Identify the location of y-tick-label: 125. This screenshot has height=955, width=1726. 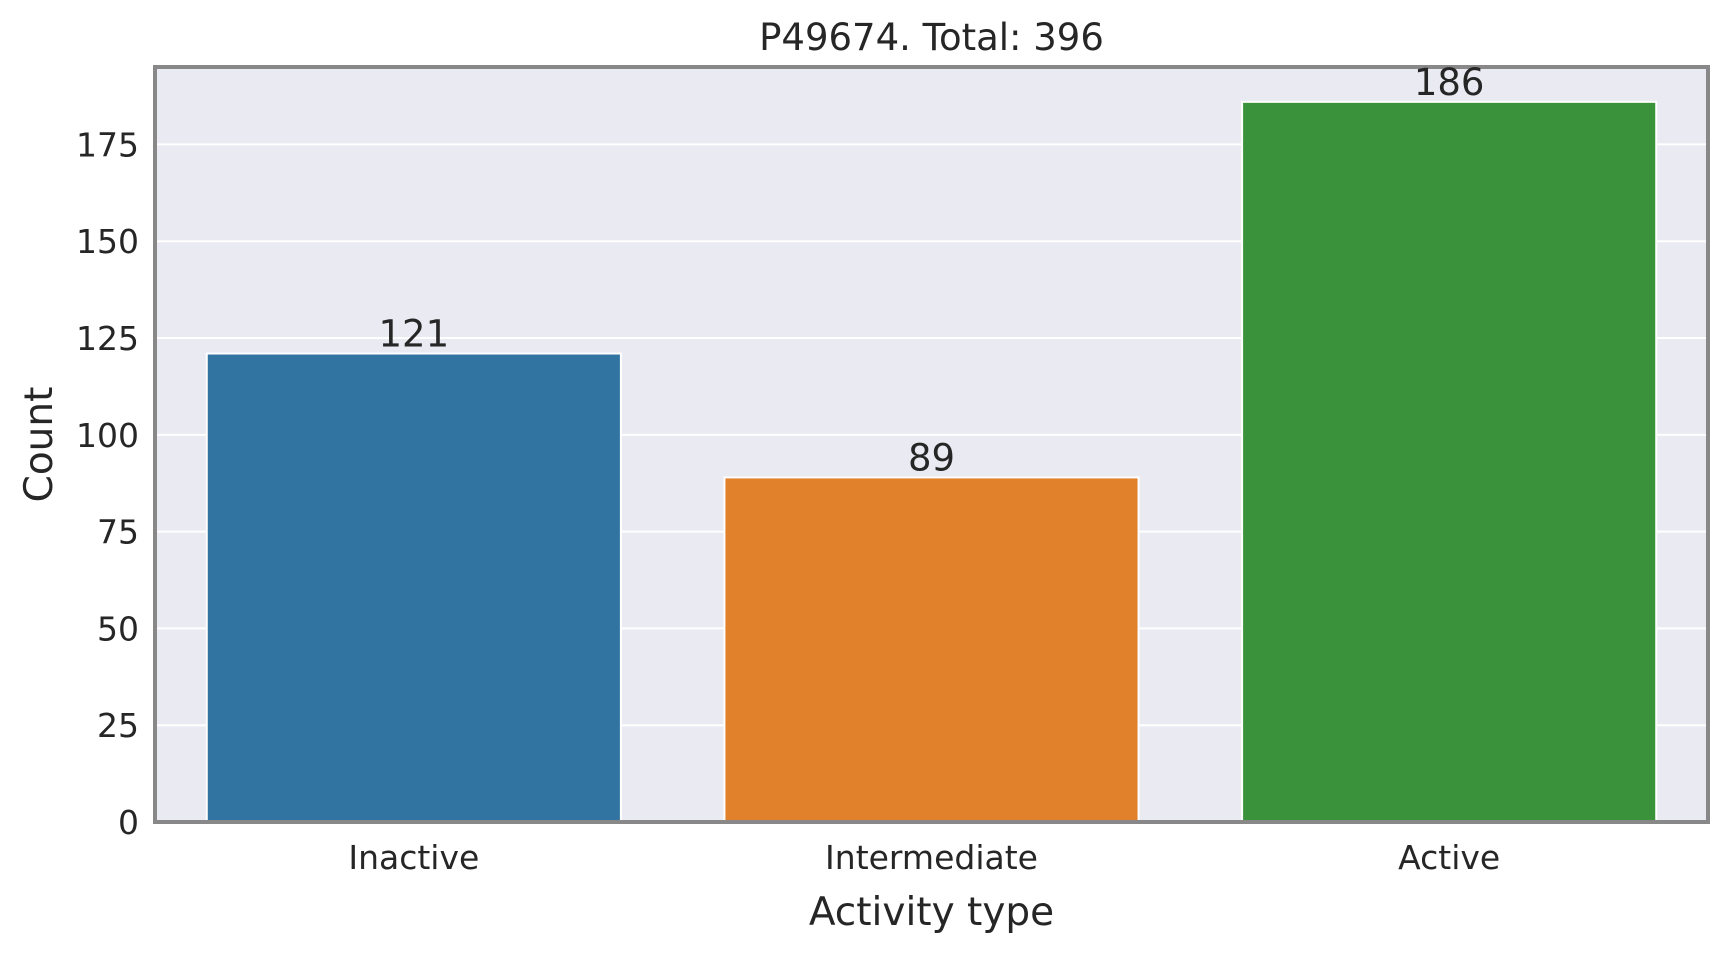
(107, 338).